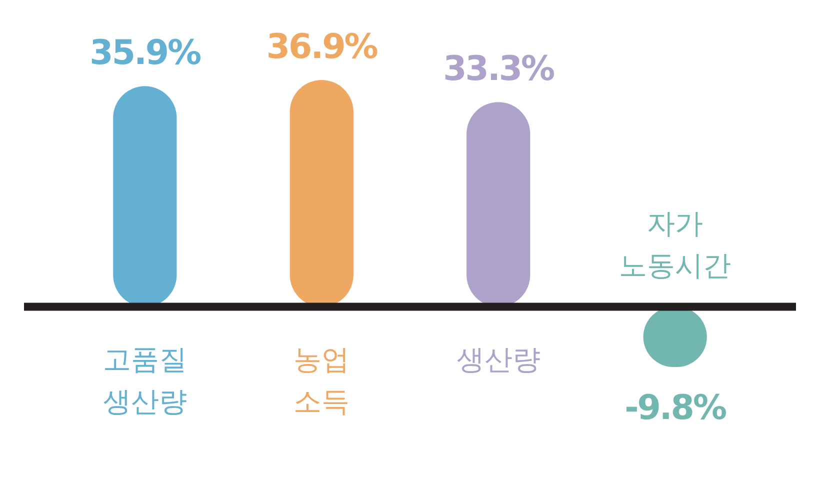 Image resolution: width=823 pixels, height=477 pixels. What do you see at coordinates (498, 359) in the screenshot?
I see `x-tick-label: 생산량` at bounding box center [498, 359].